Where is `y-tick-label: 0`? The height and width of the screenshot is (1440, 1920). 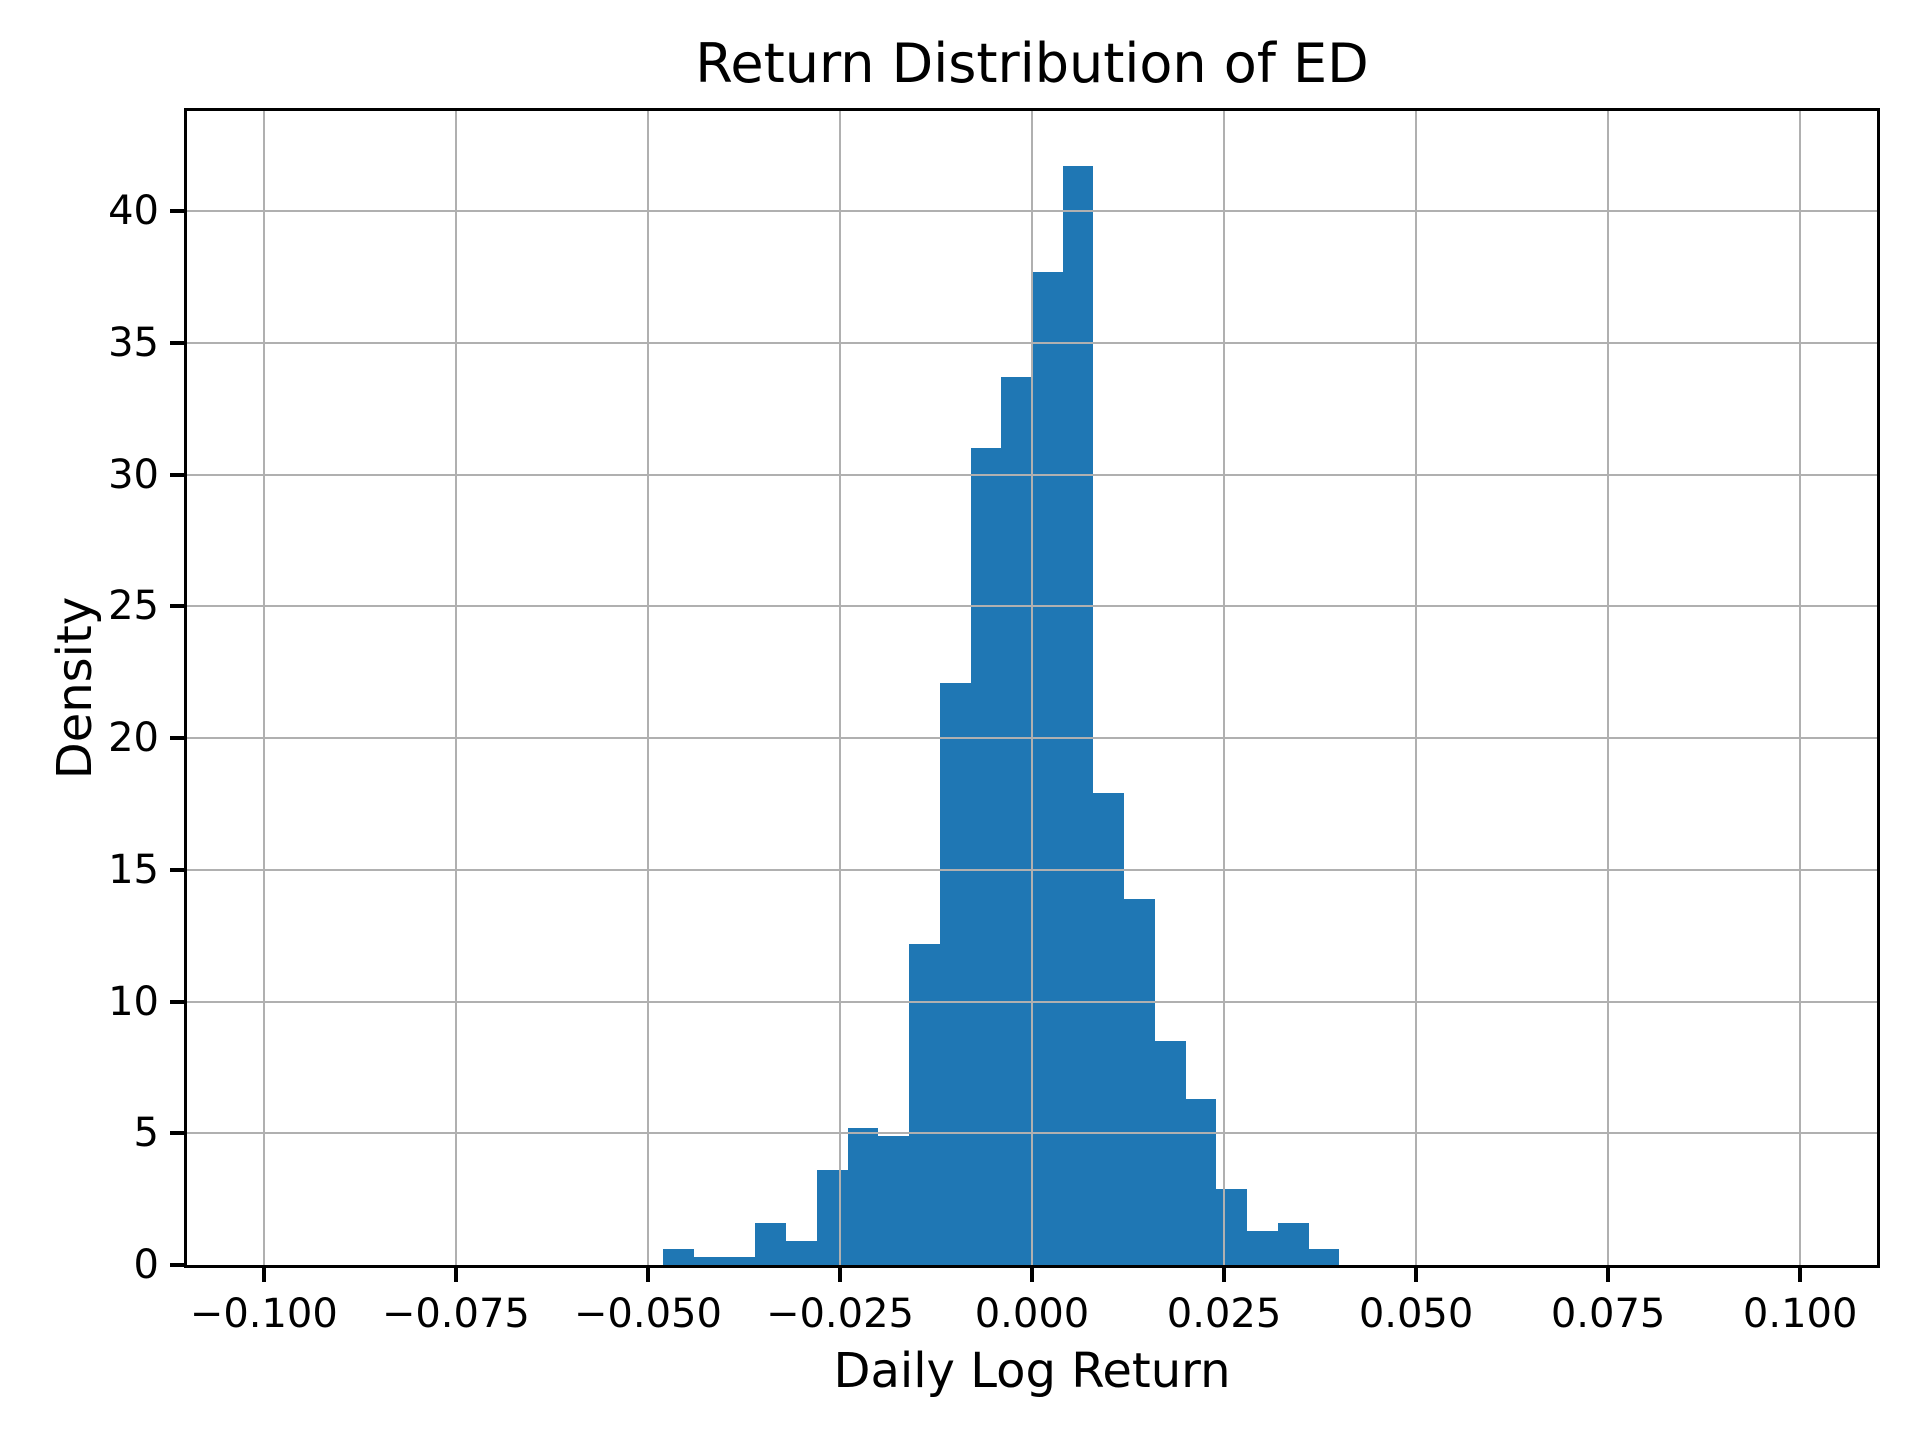 y-tick-label: 0 is located at coordinates (146, 1265).